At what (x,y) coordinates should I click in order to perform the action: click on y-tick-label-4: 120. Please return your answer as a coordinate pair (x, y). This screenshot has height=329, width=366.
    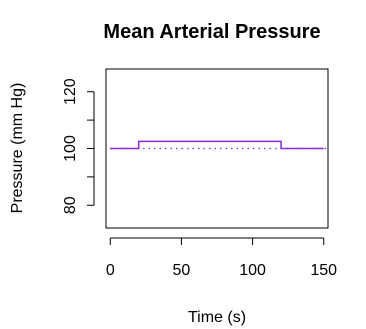
    Looking at the image, I should click on (70, 91).